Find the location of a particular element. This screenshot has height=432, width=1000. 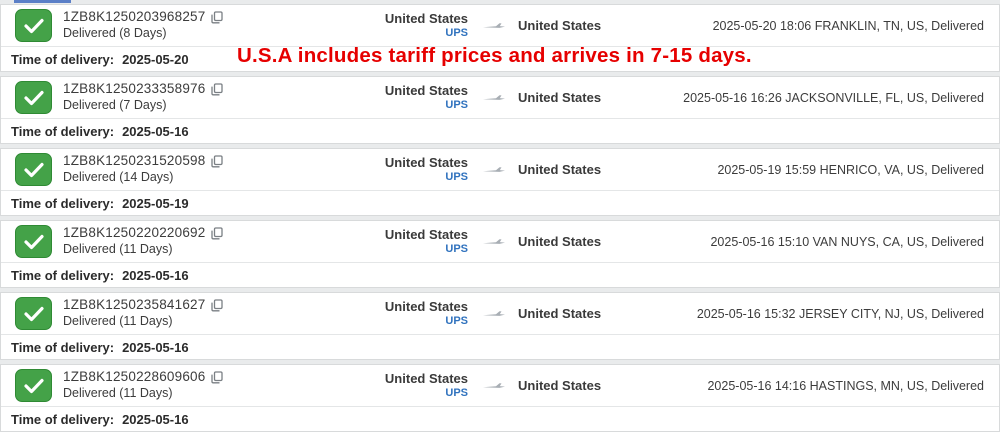

tracking-info: 1ZB8K1250233358976 Delivered (7 Days) is located at coordinates (205, 97).